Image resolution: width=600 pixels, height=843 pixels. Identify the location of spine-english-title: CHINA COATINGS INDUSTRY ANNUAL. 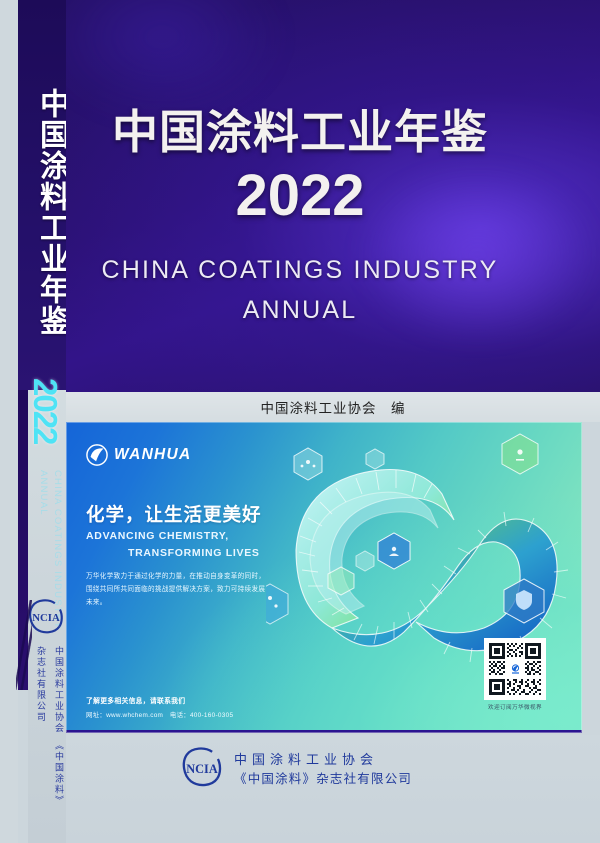
(50, 550).